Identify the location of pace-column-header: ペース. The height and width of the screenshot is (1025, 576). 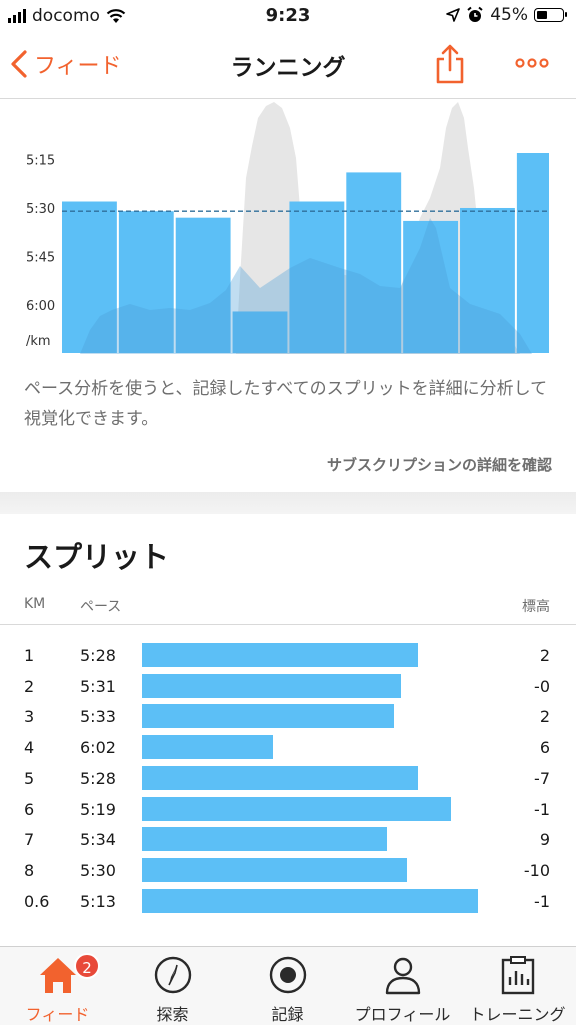
(101, 607).